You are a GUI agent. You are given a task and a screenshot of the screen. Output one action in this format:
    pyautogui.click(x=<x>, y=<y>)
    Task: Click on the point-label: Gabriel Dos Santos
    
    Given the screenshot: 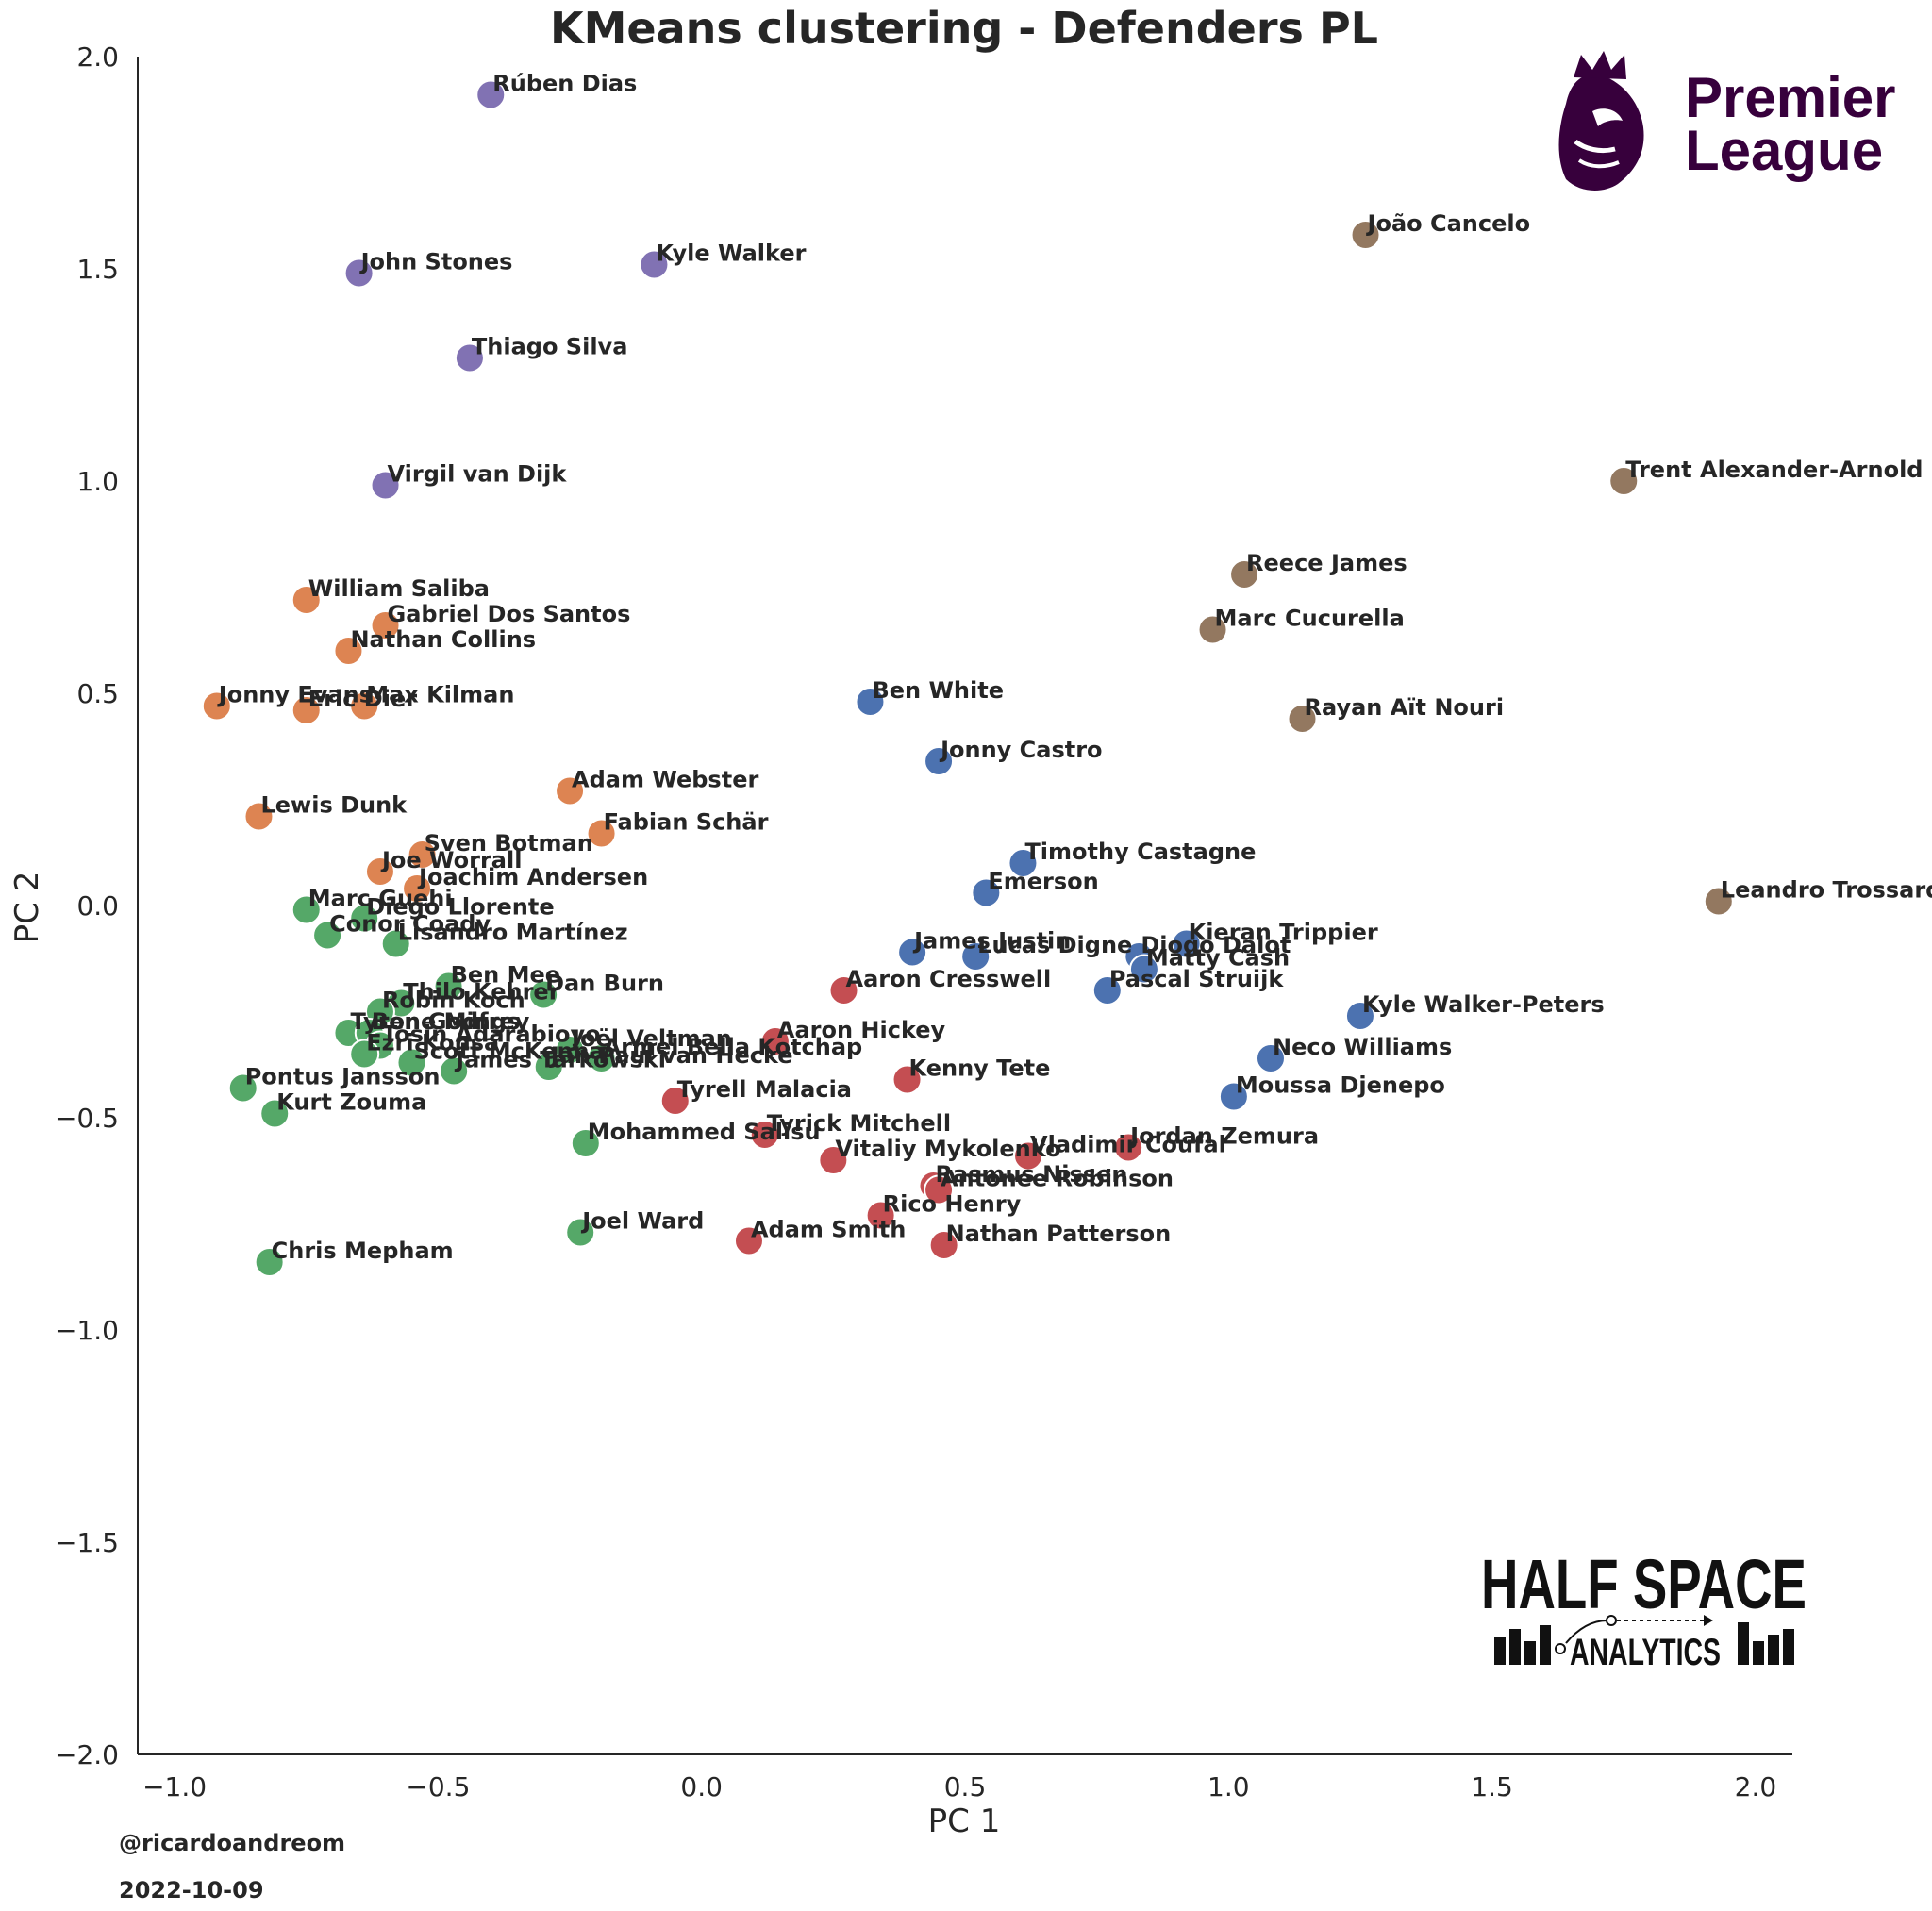 What is the action you would take?
    pyautogui.click(x=510, y=614)
    